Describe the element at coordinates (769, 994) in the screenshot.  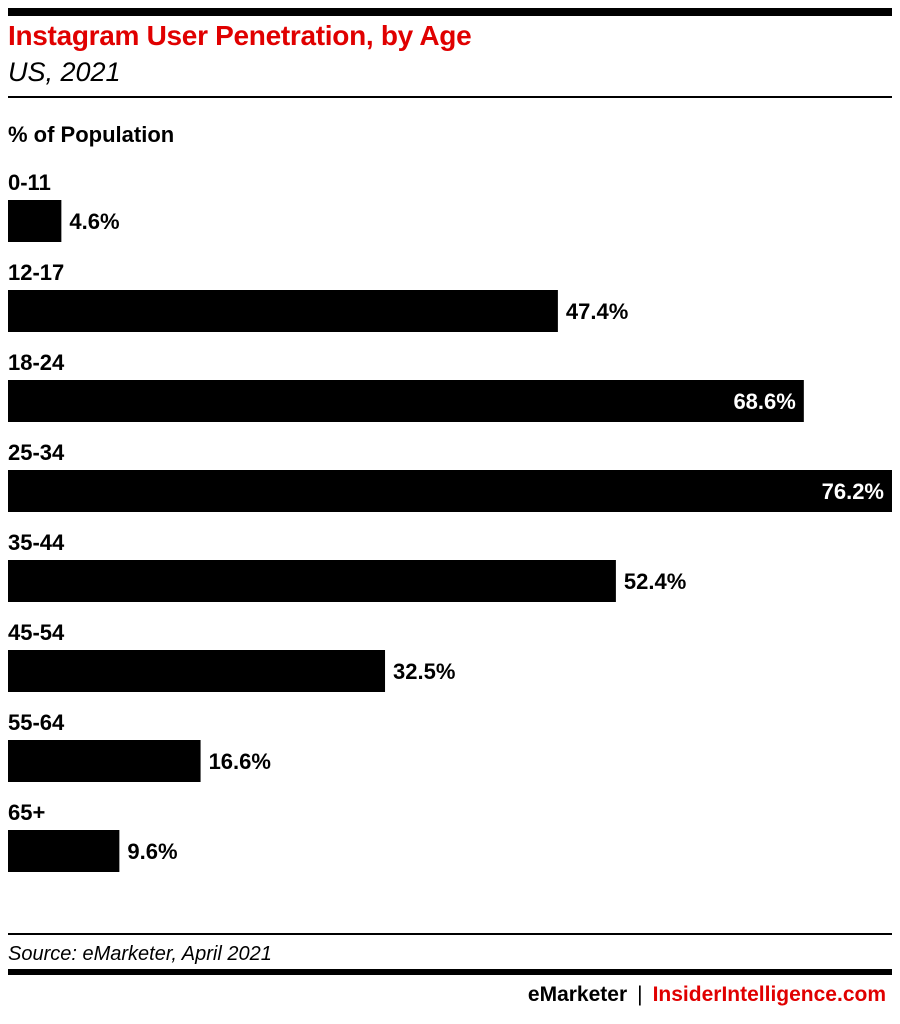
I see `brand-insider-intelligence: InsiderIntelligence.com` at that location.